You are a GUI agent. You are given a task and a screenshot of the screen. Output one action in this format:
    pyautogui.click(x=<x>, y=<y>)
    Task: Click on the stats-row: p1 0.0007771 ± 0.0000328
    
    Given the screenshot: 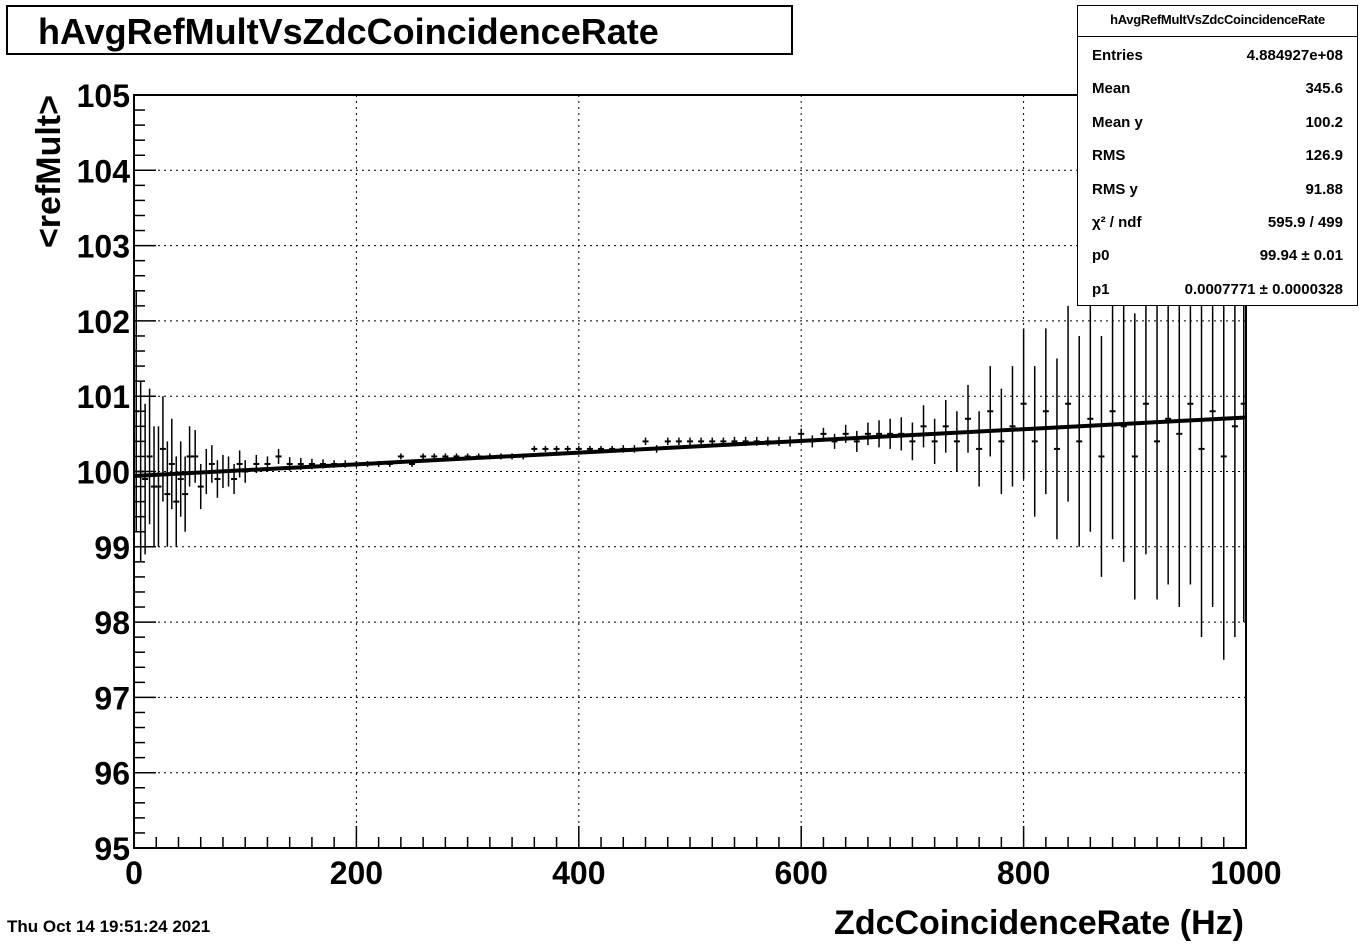 What is the action you would take?
    pyautogui.click(x=1217, y=290)
    